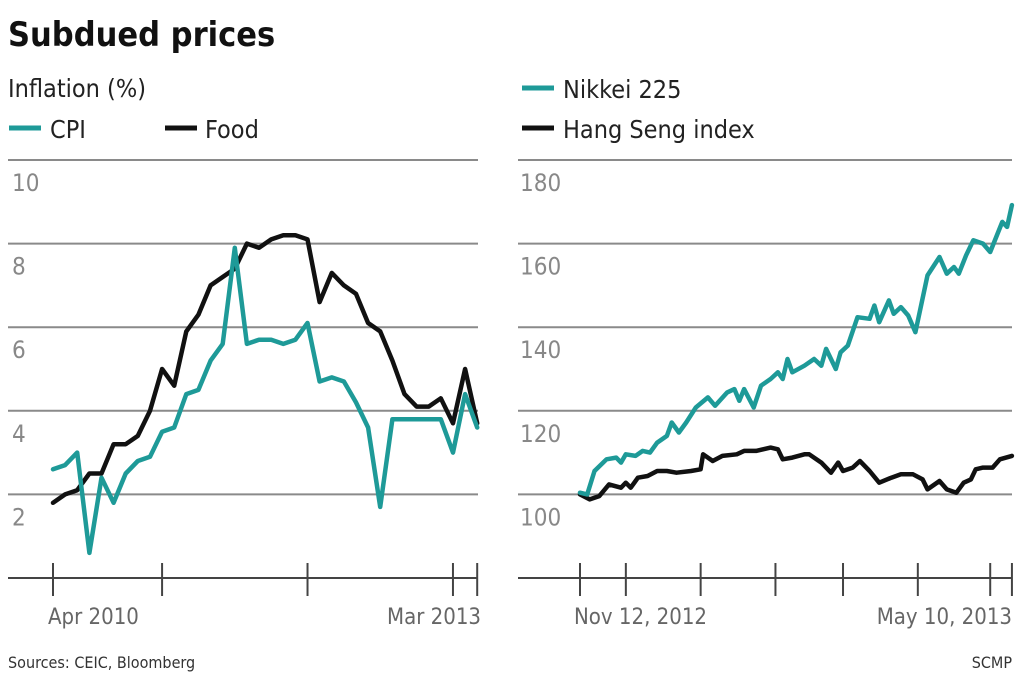  I want to click on left-subtitle: Inflation (%), so click(77, 88).